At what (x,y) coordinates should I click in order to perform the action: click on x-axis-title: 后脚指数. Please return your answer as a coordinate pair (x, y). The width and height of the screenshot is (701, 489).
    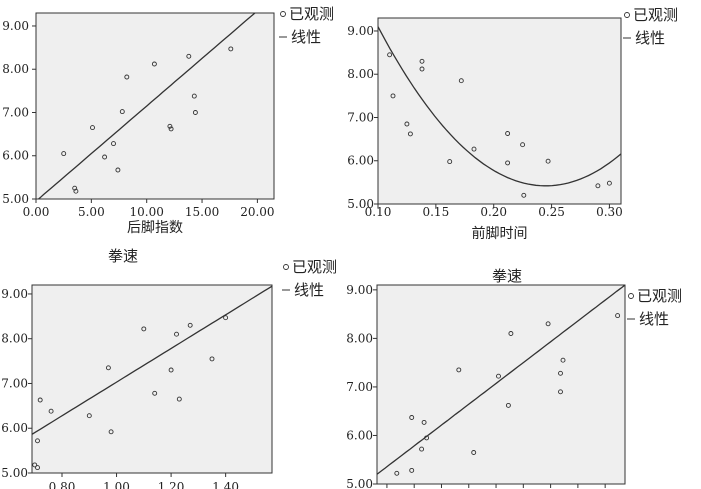
    Looking at the image, I should click on (155, 228).